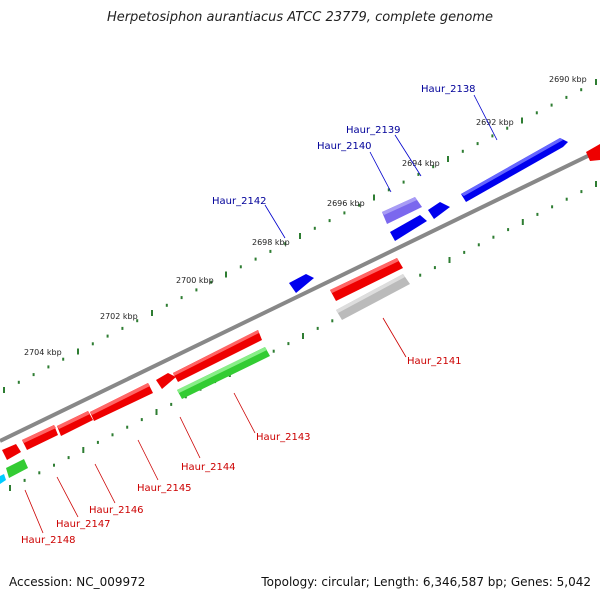  Describe the element at coordinates (17, 468) in the screenshot. I see `gene-haur-2148-green` at that location.